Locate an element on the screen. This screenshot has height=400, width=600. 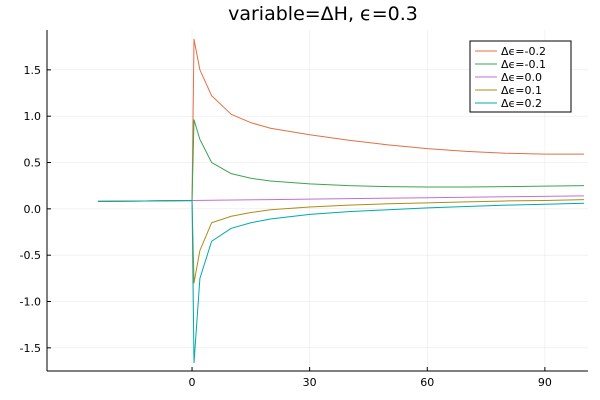
x-tick-label-0: 0 is located at coordinates (192, 382).